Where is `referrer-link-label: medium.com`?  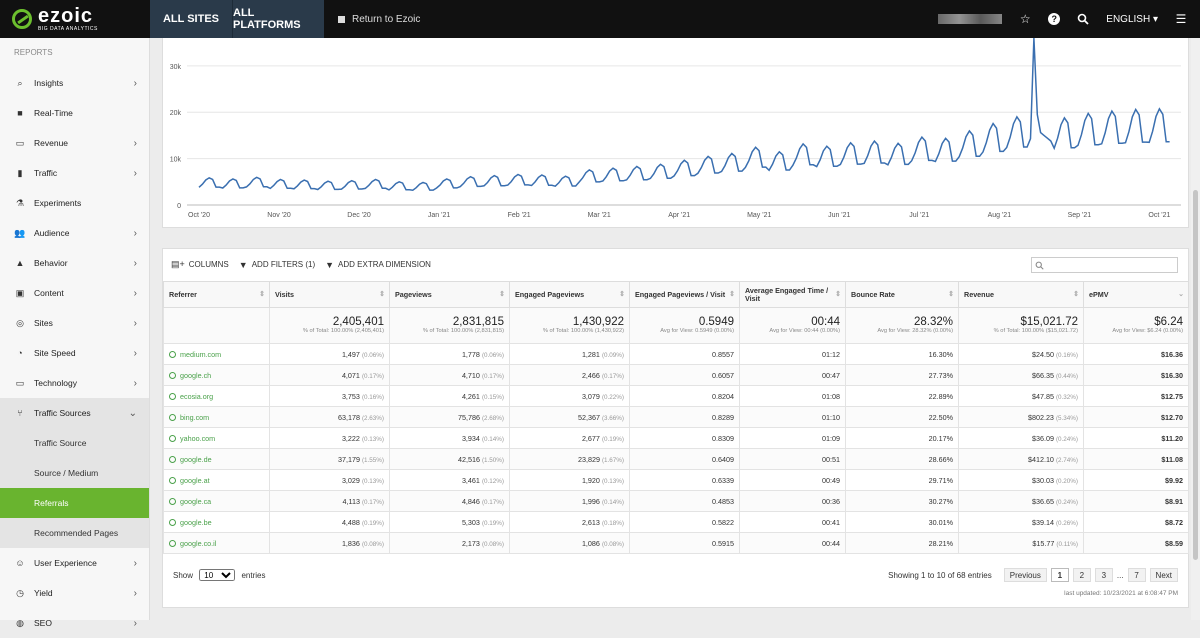 referrer-link-label: medium.com is located at coordinates (201, 354).